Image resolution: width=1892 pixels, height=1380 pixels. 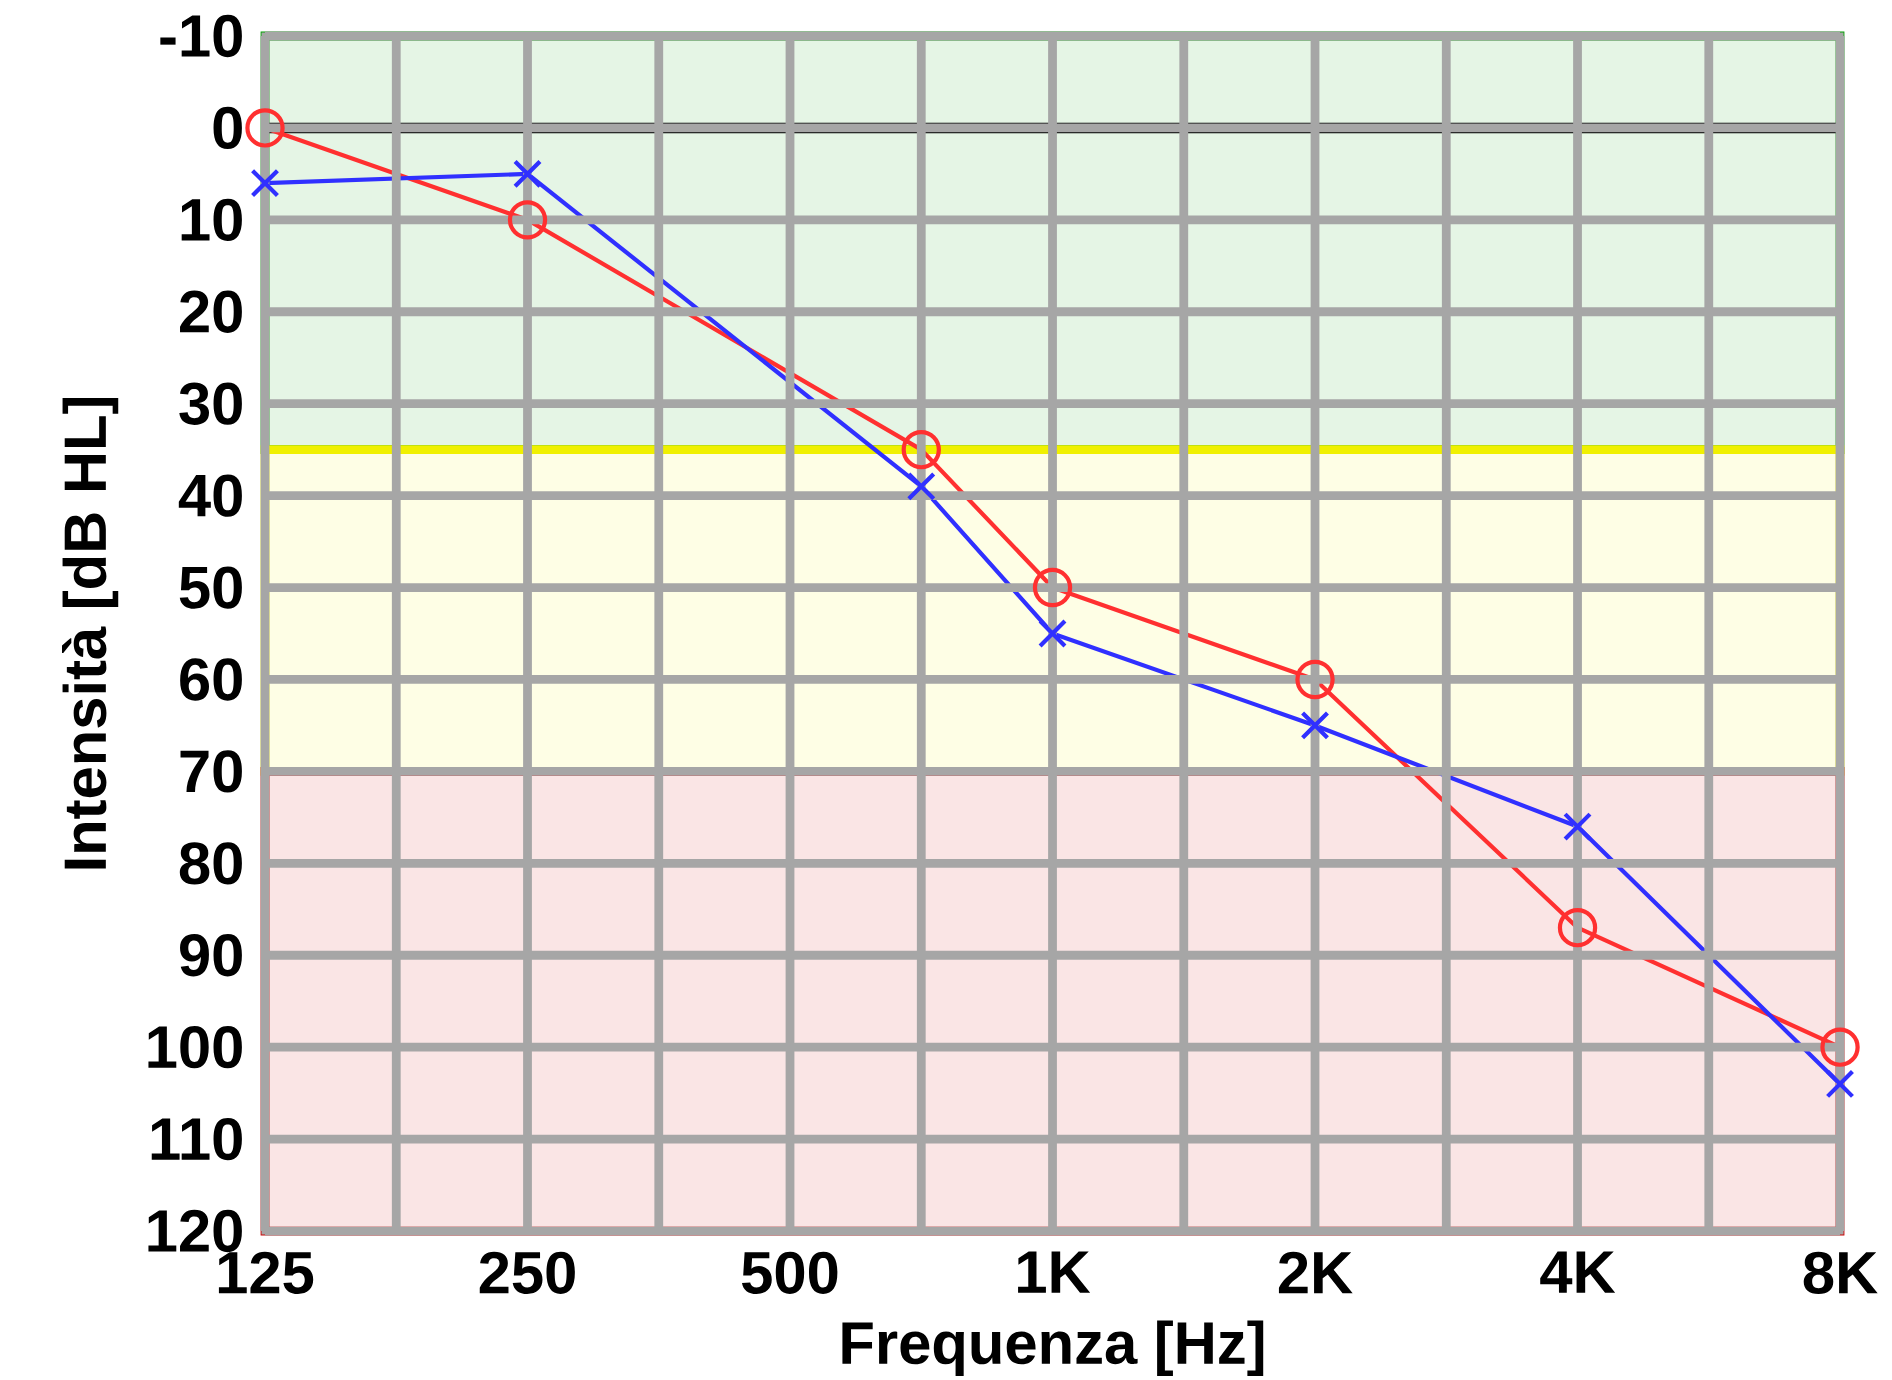 What do you see at coordinates (1315, 1272) in the screenshot?
I see `x-tick-label: 2K` at bounding box center [1315, 1272].